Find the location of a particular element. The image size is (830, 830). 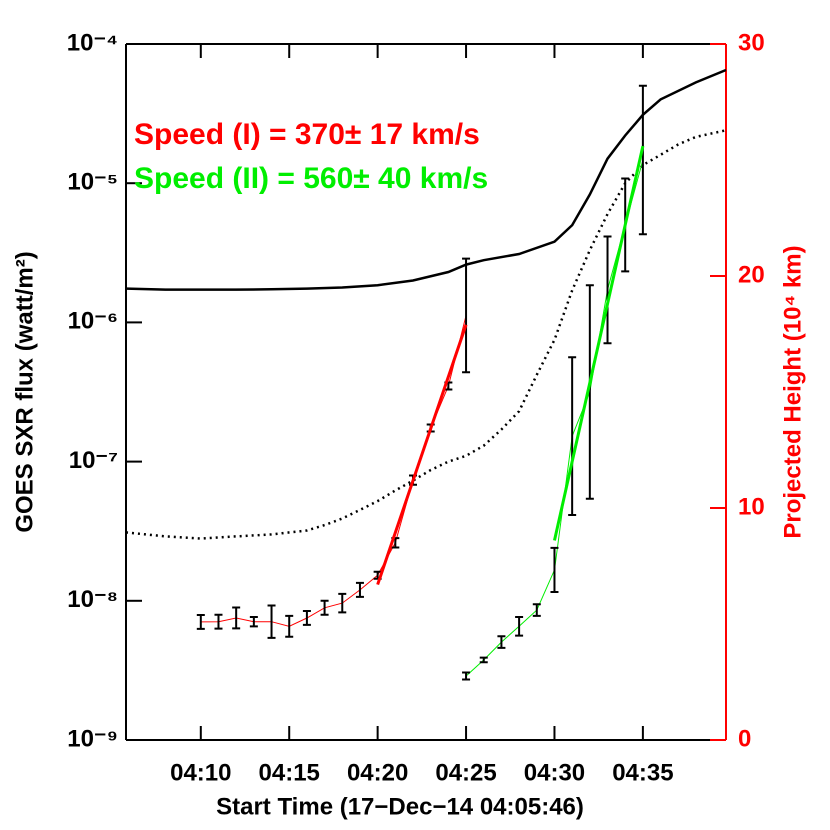

y2-axis-label: Projected Height (10⁴ km) is located at coordinates (792, 391).